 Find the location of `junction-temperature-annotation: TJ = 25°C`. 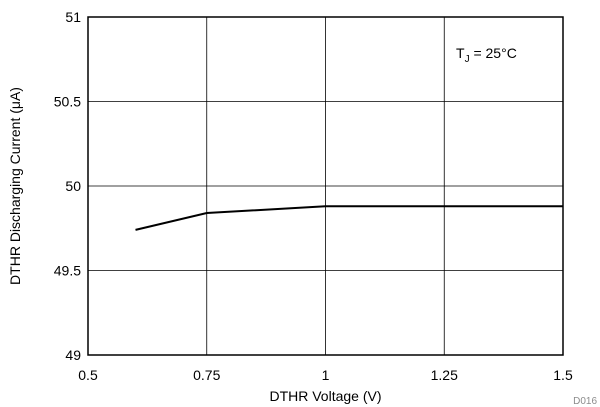

junction-temperature-annotation: TJ = 25°C is located at coordinates (486, 55).